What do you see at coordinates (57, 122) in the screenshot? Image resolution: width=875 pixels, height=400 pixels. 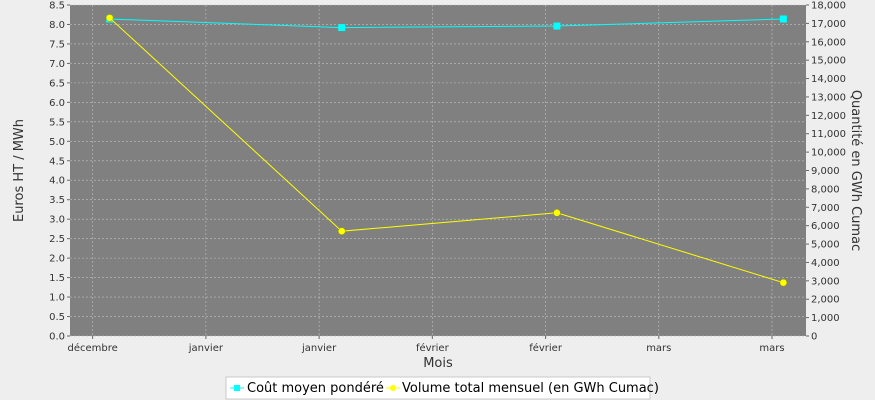 I see `y-left-tick-label: 5.5` at bounding box center [57, 122].